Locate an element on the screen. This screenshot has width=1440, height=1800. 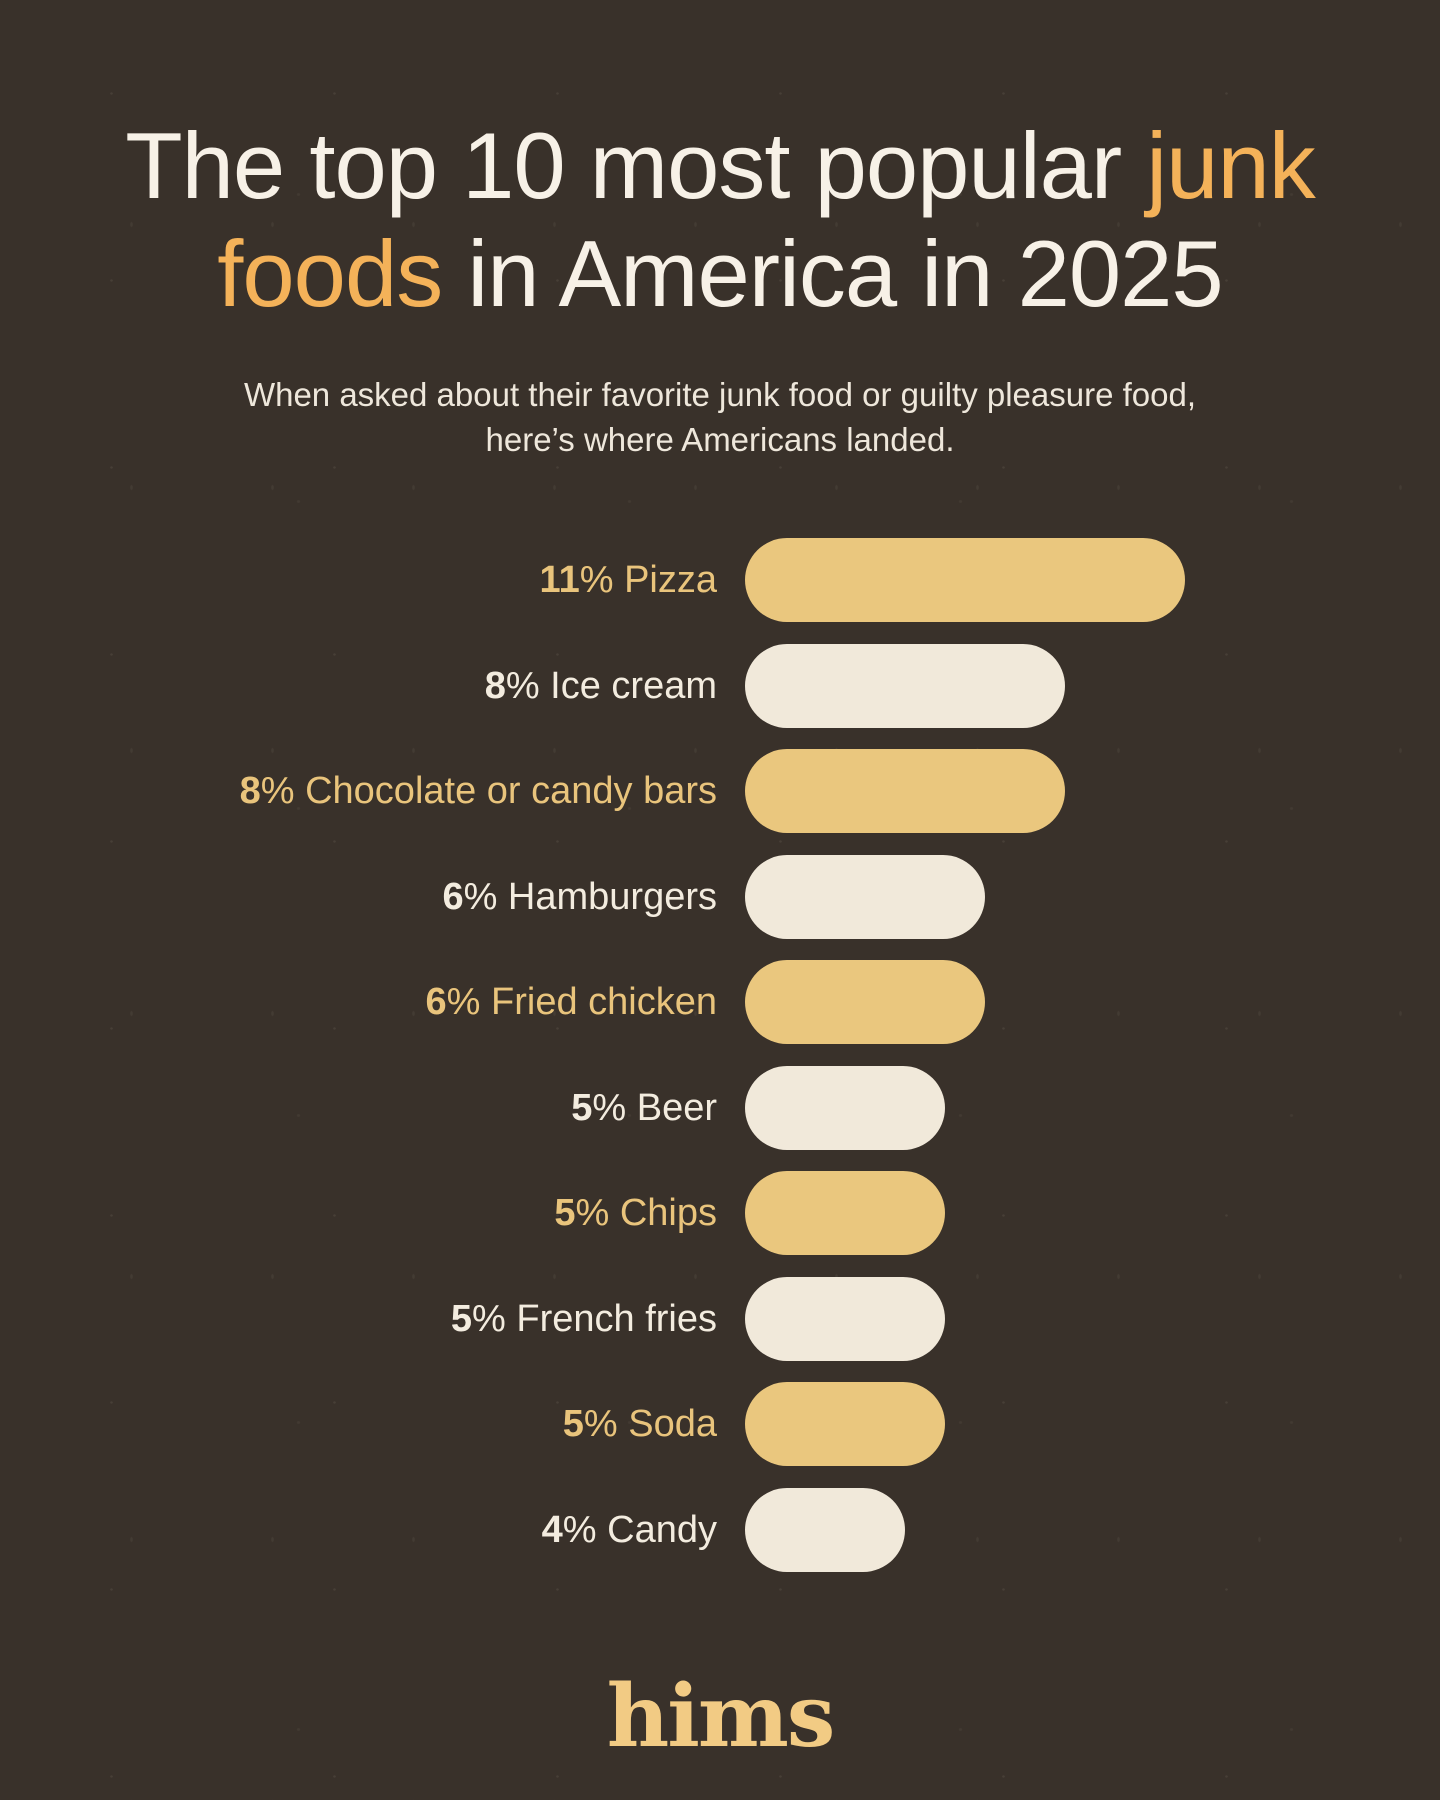
title-accent-text: junk is located at coordinates (1230, 165).